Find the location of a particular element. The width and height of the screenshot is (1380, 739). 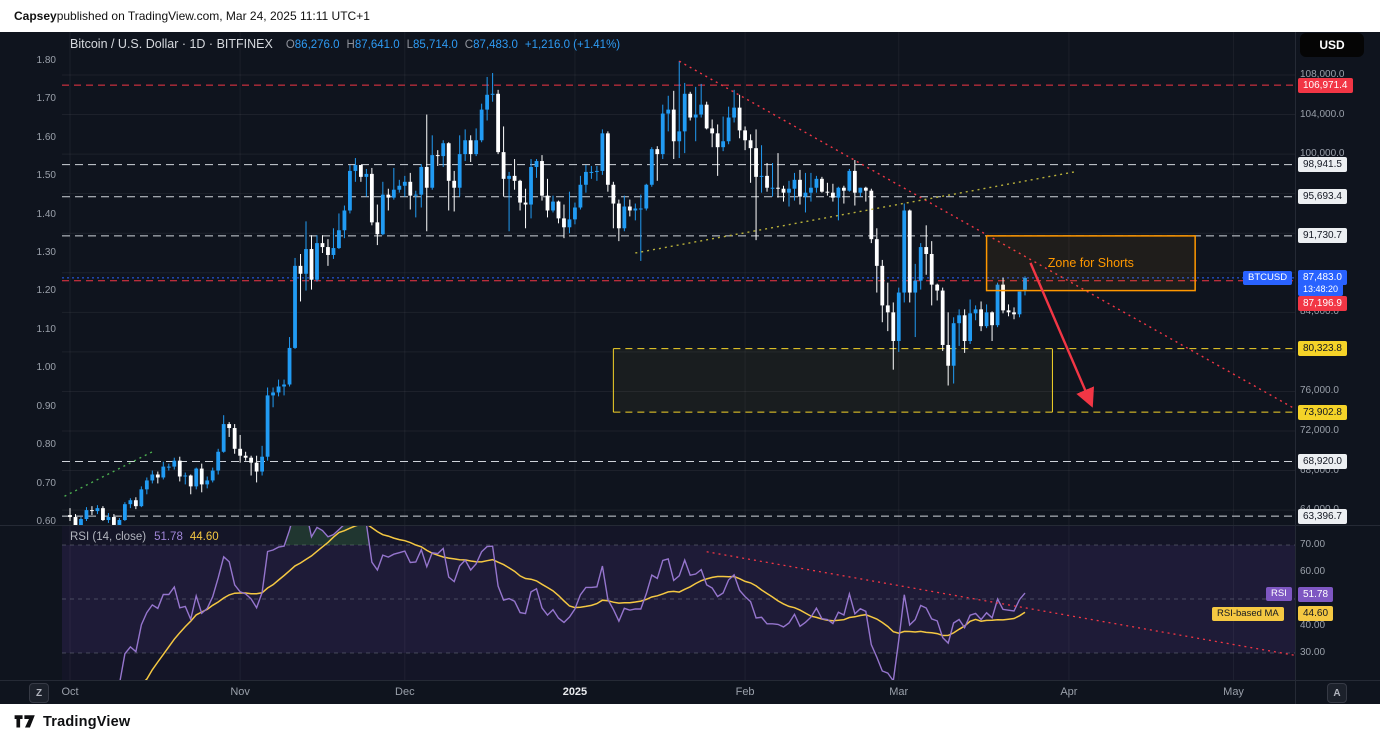

footer: TradingView is located at coordinates (690, 721).